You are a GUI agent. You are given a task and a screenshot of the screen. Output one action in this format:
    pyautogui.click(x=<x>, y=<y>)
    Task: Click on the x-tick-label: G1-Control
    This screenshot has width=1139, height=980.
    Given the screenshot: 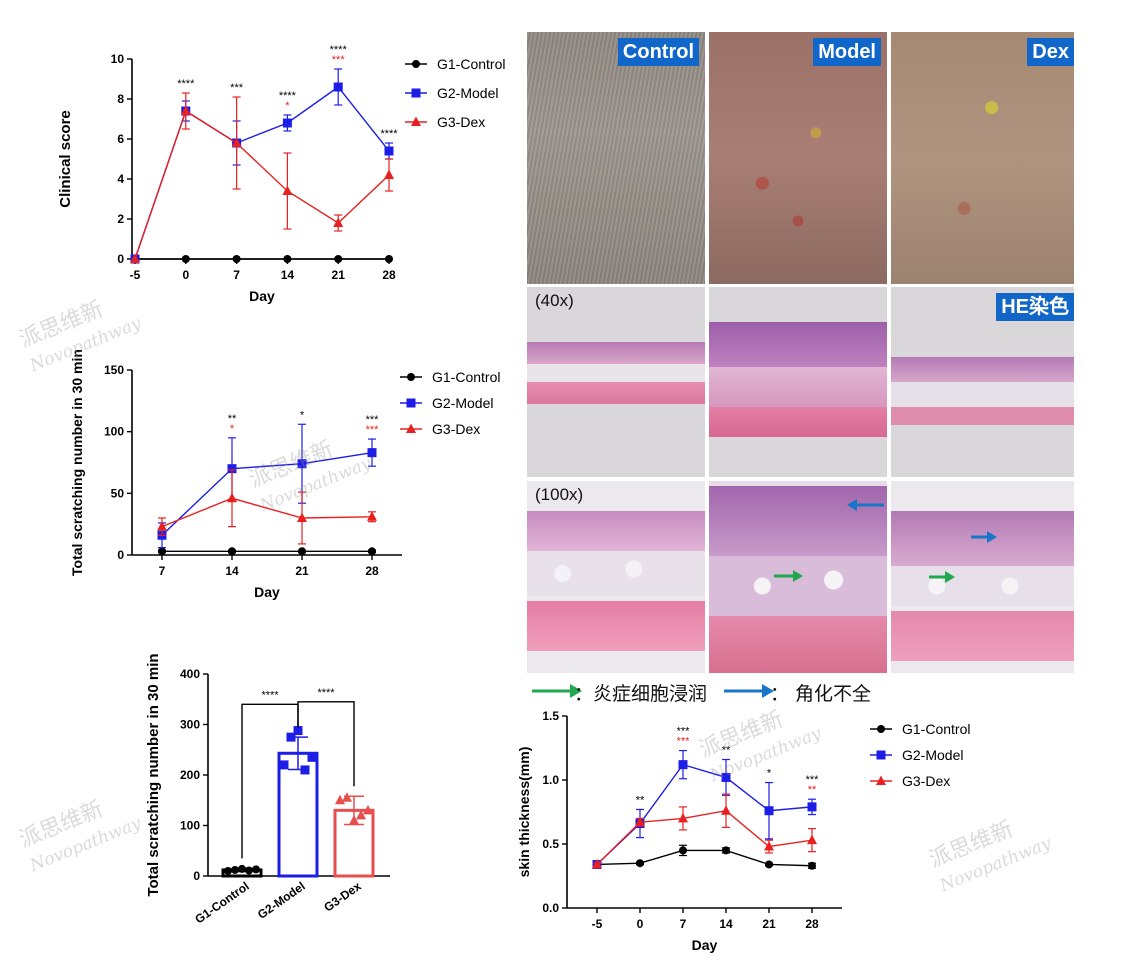 What is the action you would take?
    pyautogui.click(x=221, y=902)
    